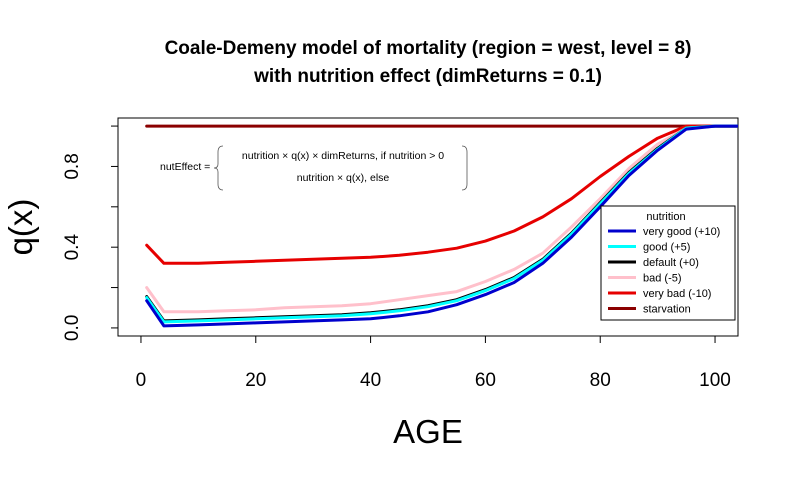 The width and height of the screenshot is (800, 485). What do you see at coordinates (72, 247) in the screenshot?
I see `y-tick-label: 0.4` at bounding box center [72, 247].